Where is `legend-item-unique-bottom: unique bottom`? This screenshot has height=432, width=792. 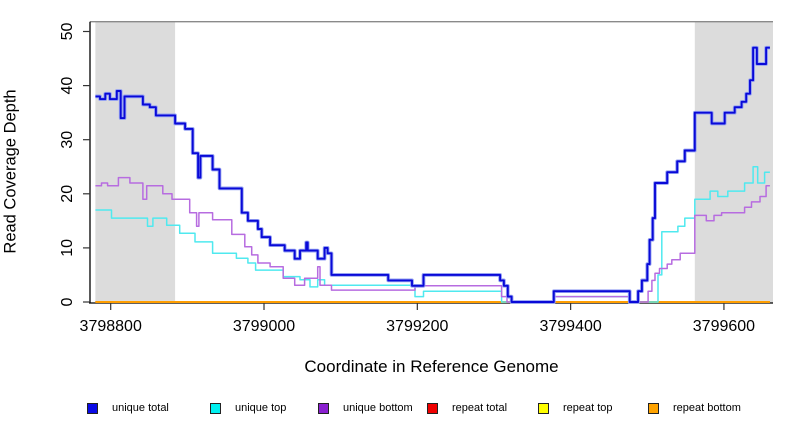 legend-item-unique-bottom: unique bottom is located at coordinates (365, 408).